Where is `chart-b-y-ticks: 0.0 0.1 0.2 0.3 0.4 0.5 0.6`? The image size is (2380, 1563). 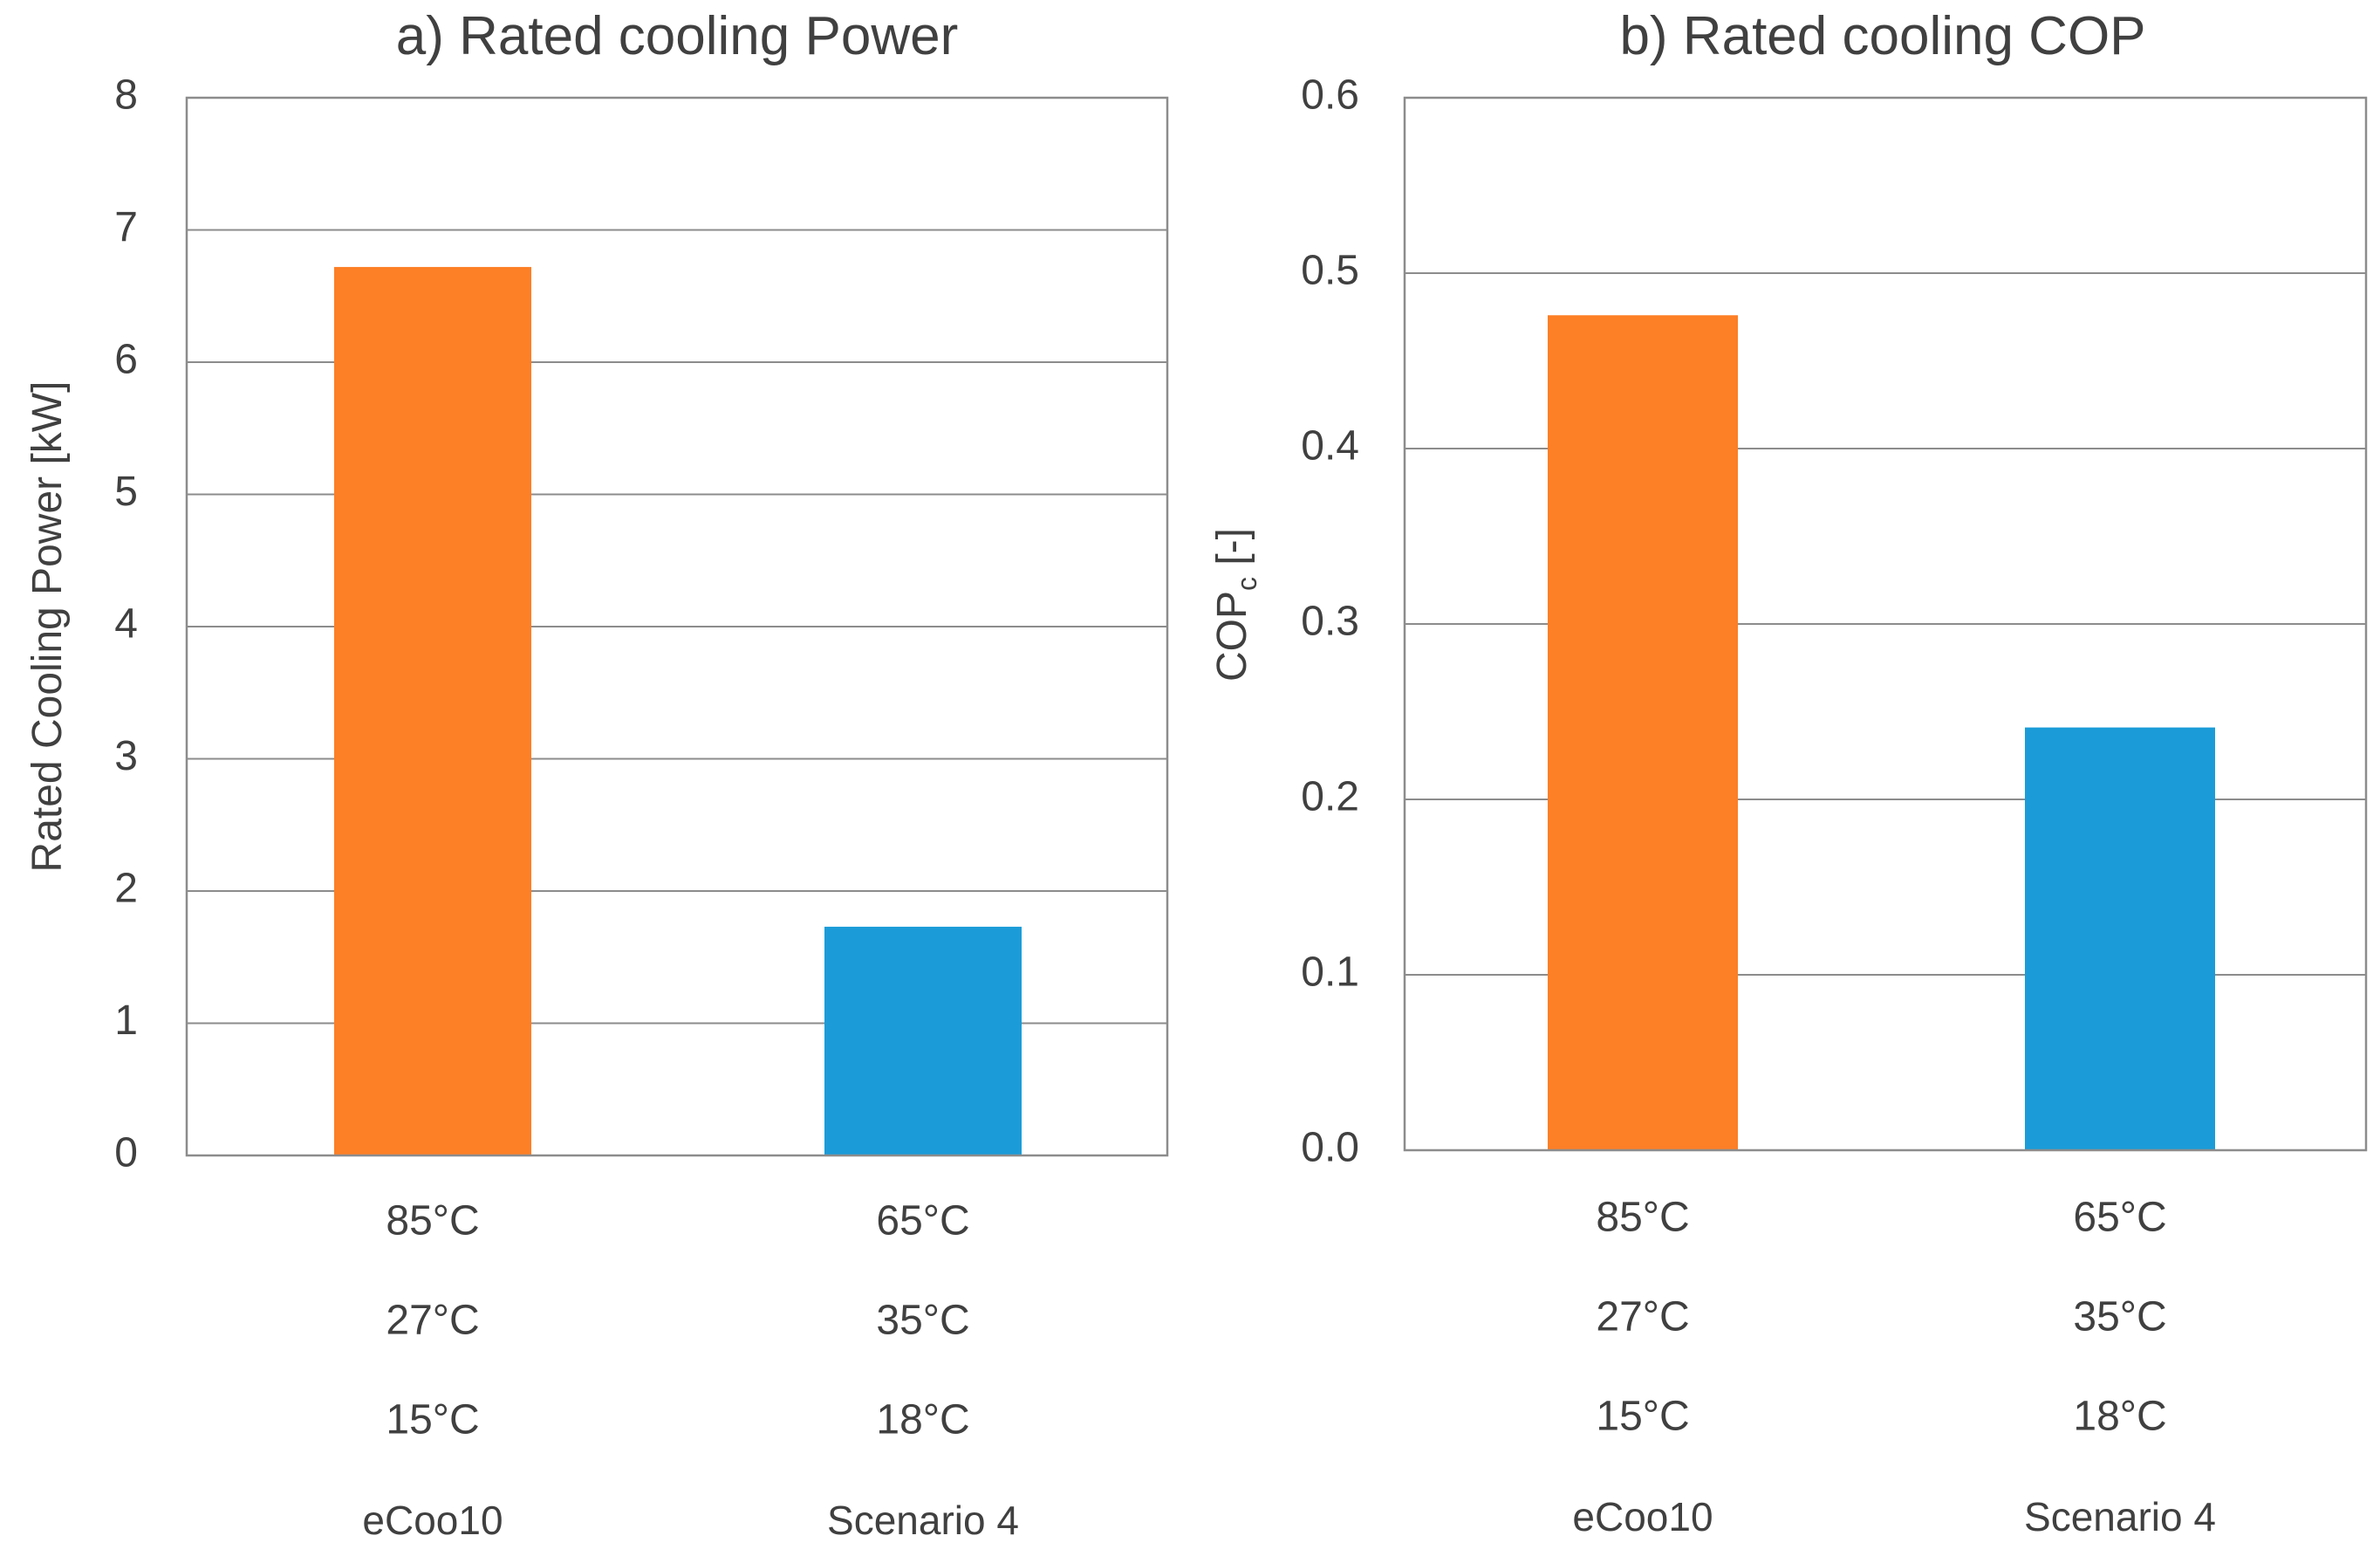
chart-b-y-ticks: 0.0 0.1 0.2 0.3 0.4 0.5 0.6 is located at coordinates (1330, 621).